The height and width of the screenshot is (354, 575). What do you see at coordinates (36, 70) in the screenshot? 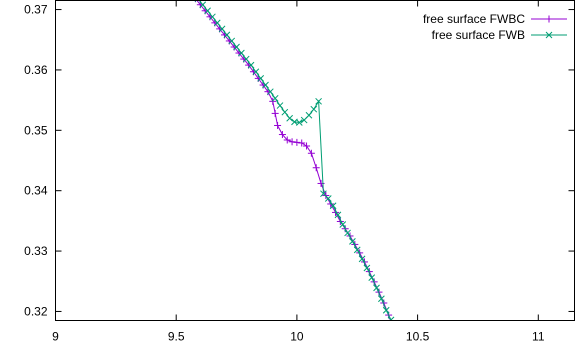
I see `y-tick-label: 0.36` at bounding box center [36, 70].